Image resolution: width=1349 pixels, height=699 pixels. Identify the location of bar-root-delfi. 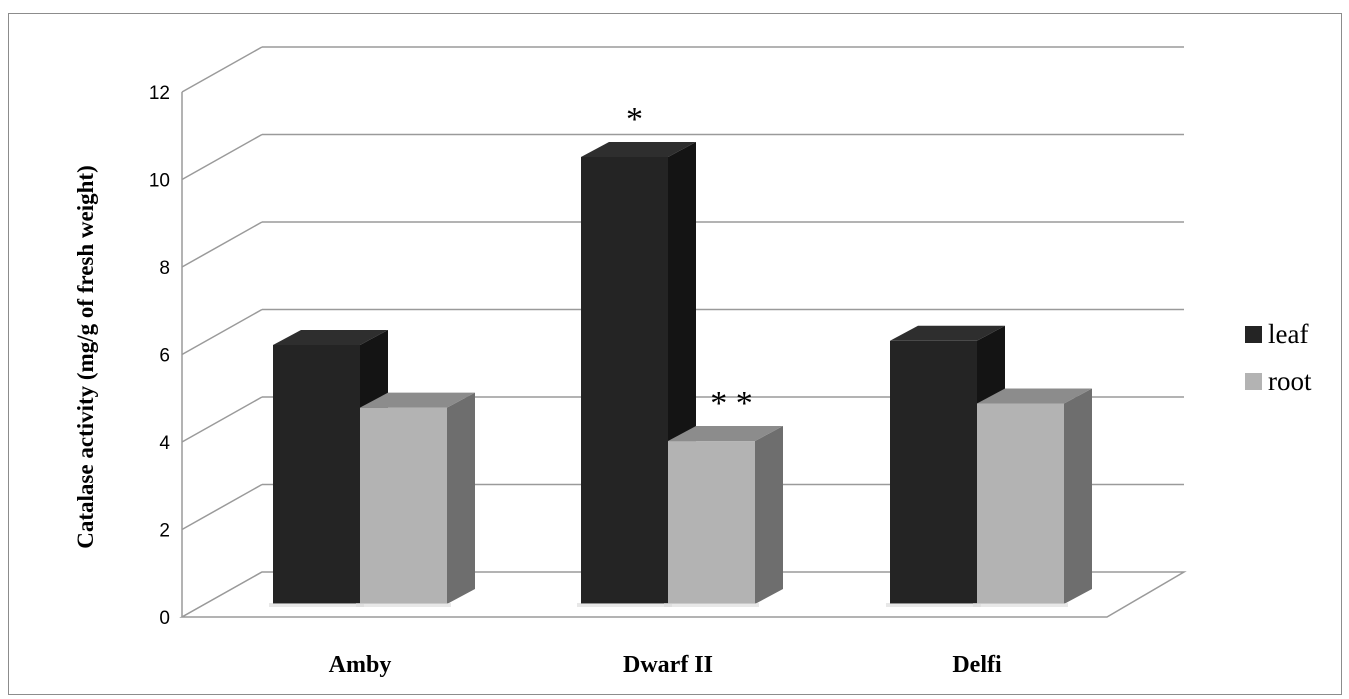
(1032, 497).